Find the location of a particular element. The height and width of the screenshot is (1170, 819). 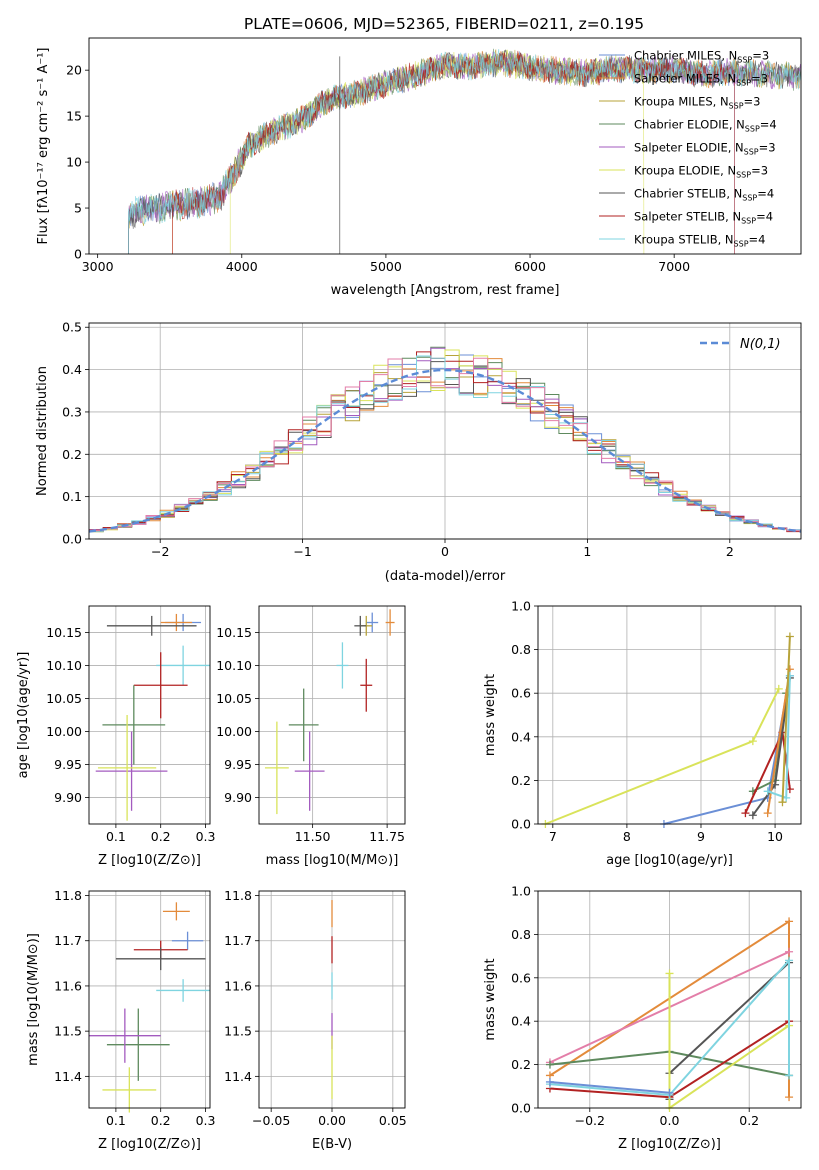

y-tick-label: 10.15 is located at coordinates (234, 632).